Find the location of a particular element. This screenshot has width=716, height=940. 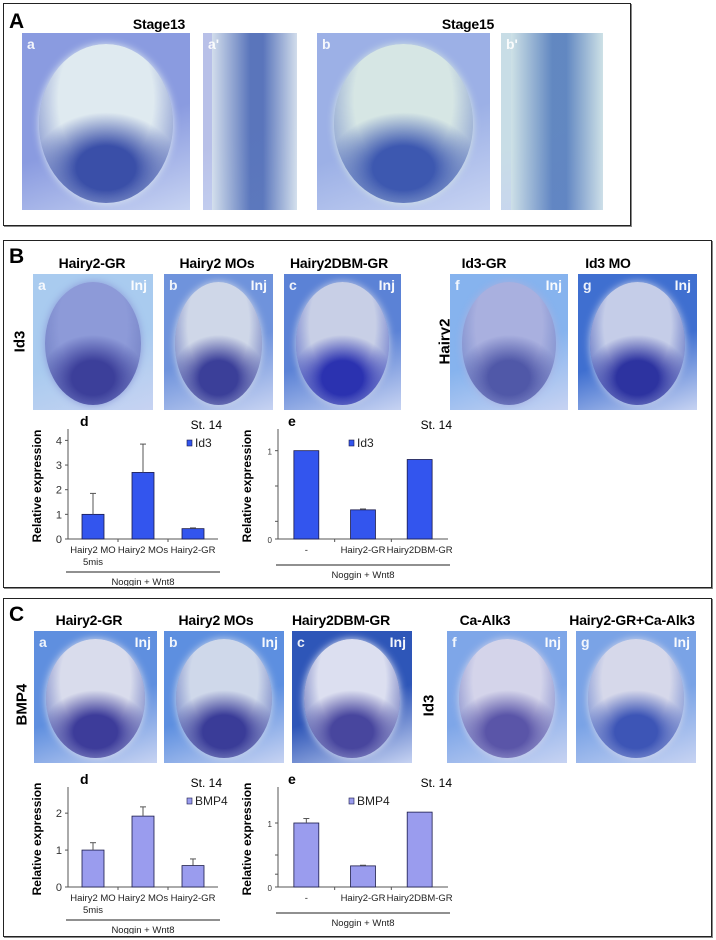

panel-b-letter: B is located at coordinates (17, 256).